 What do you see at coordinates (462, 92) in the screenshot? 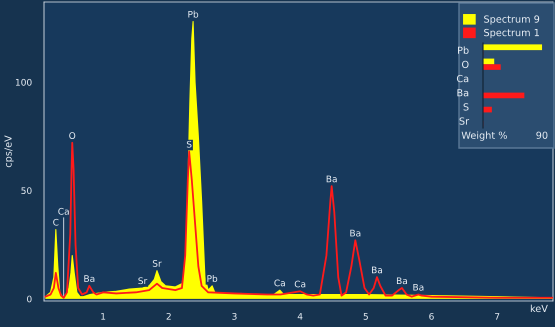
I see `y-tick-label: Ba` at bounding box center [462, 92].